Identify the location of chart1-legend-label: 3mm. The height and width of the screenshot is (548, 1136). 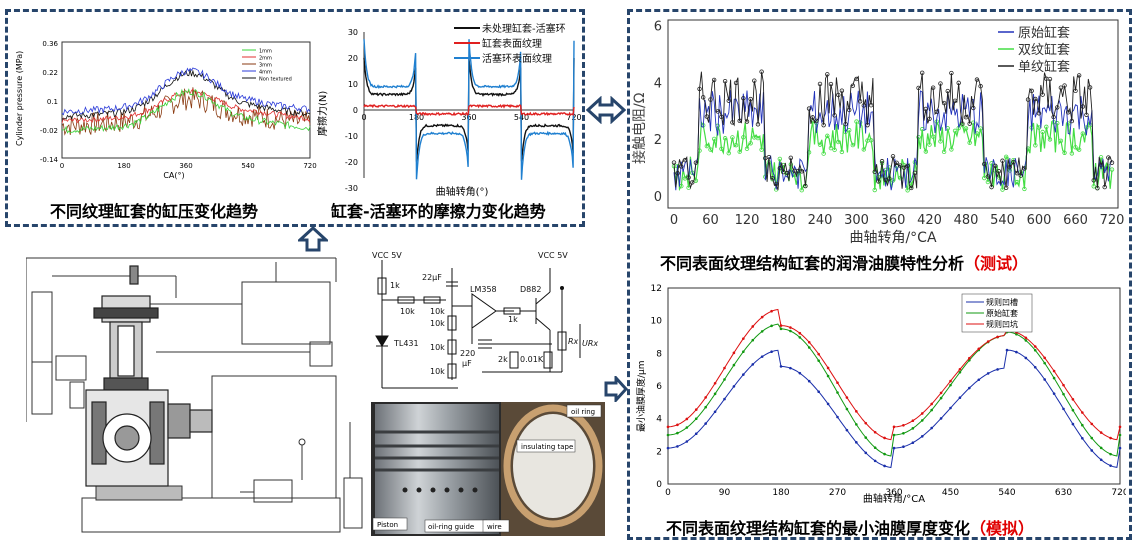
(265, 66).